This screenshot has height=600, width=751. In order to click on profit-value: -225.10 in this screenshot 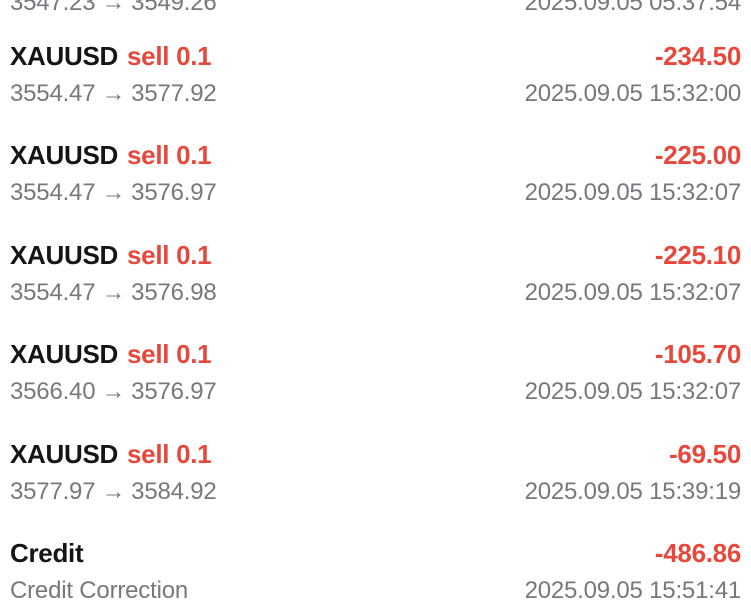, I will do `click(697, 255)`.